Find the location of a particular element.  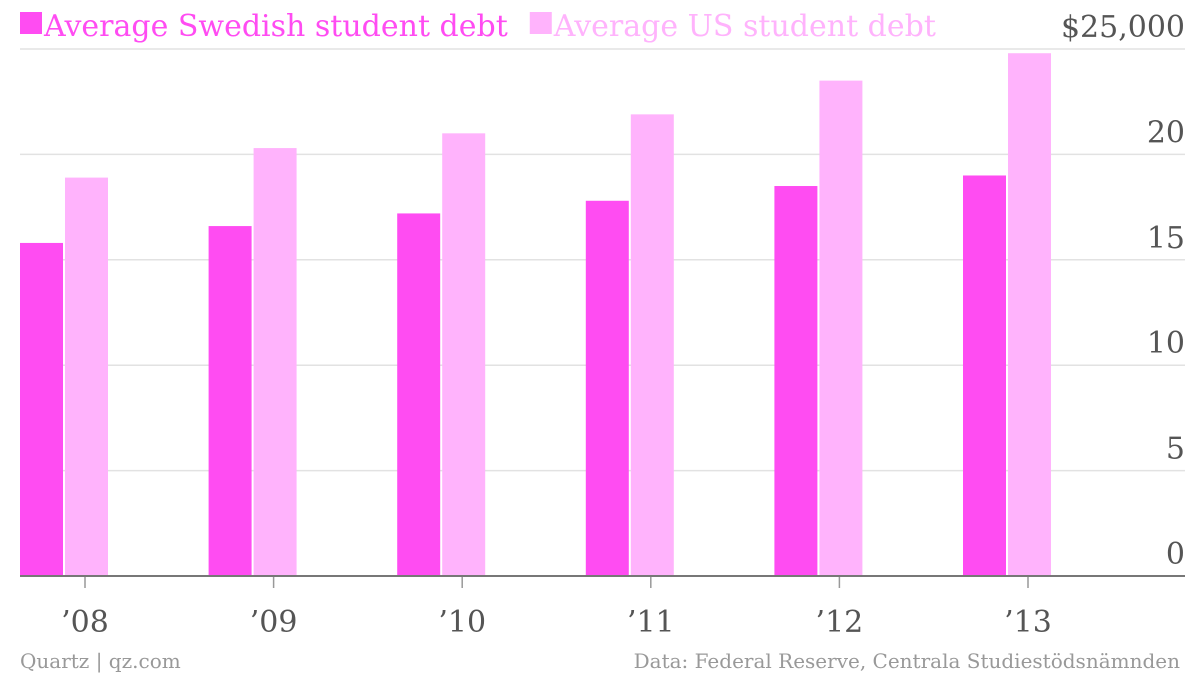

y-tick-label: 0 is located at coordinates (1175, 554).